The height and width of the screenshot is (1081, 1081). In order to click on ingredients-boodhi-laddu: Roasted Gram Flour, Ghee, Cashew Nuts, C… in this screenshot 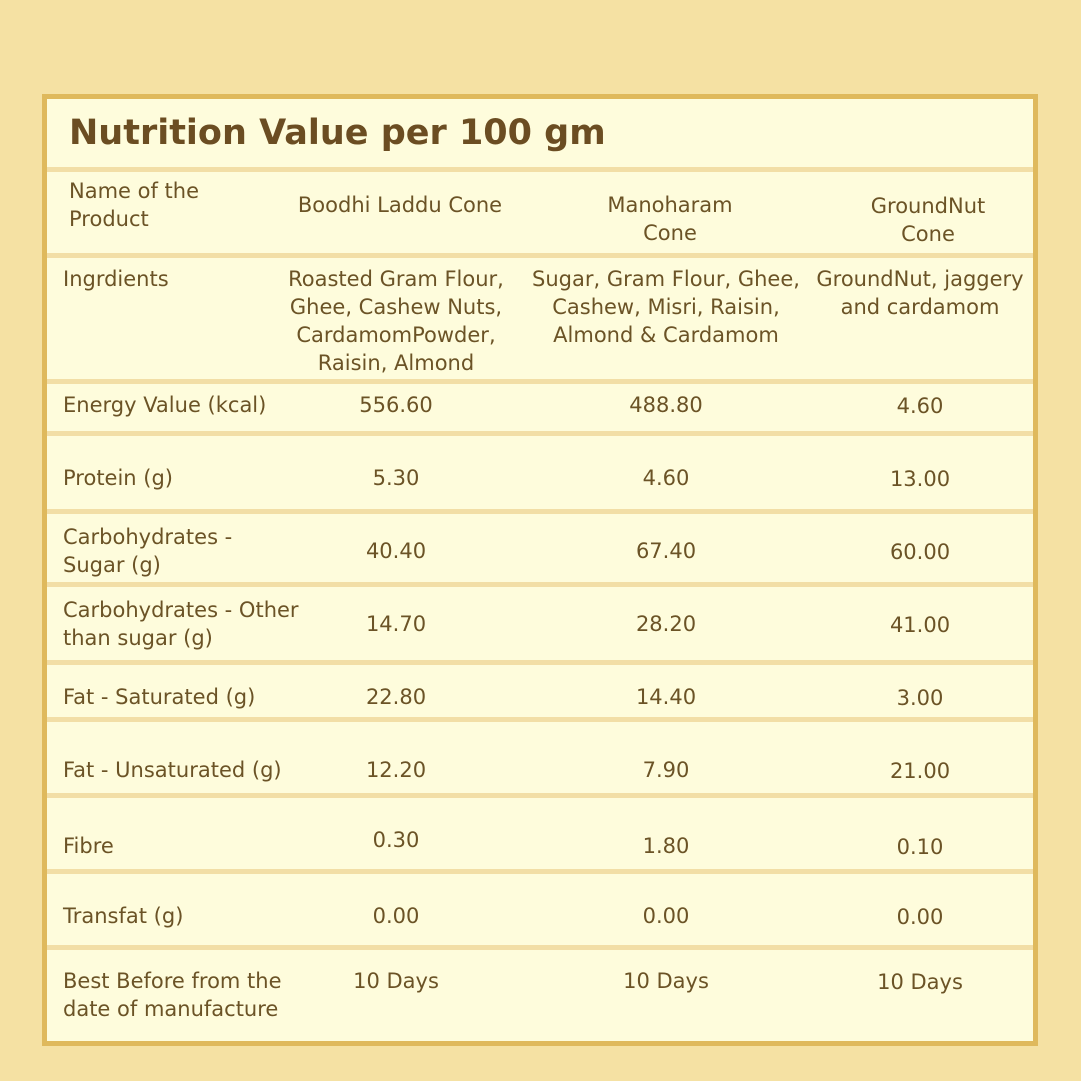, I will do `click(396, 321)`.